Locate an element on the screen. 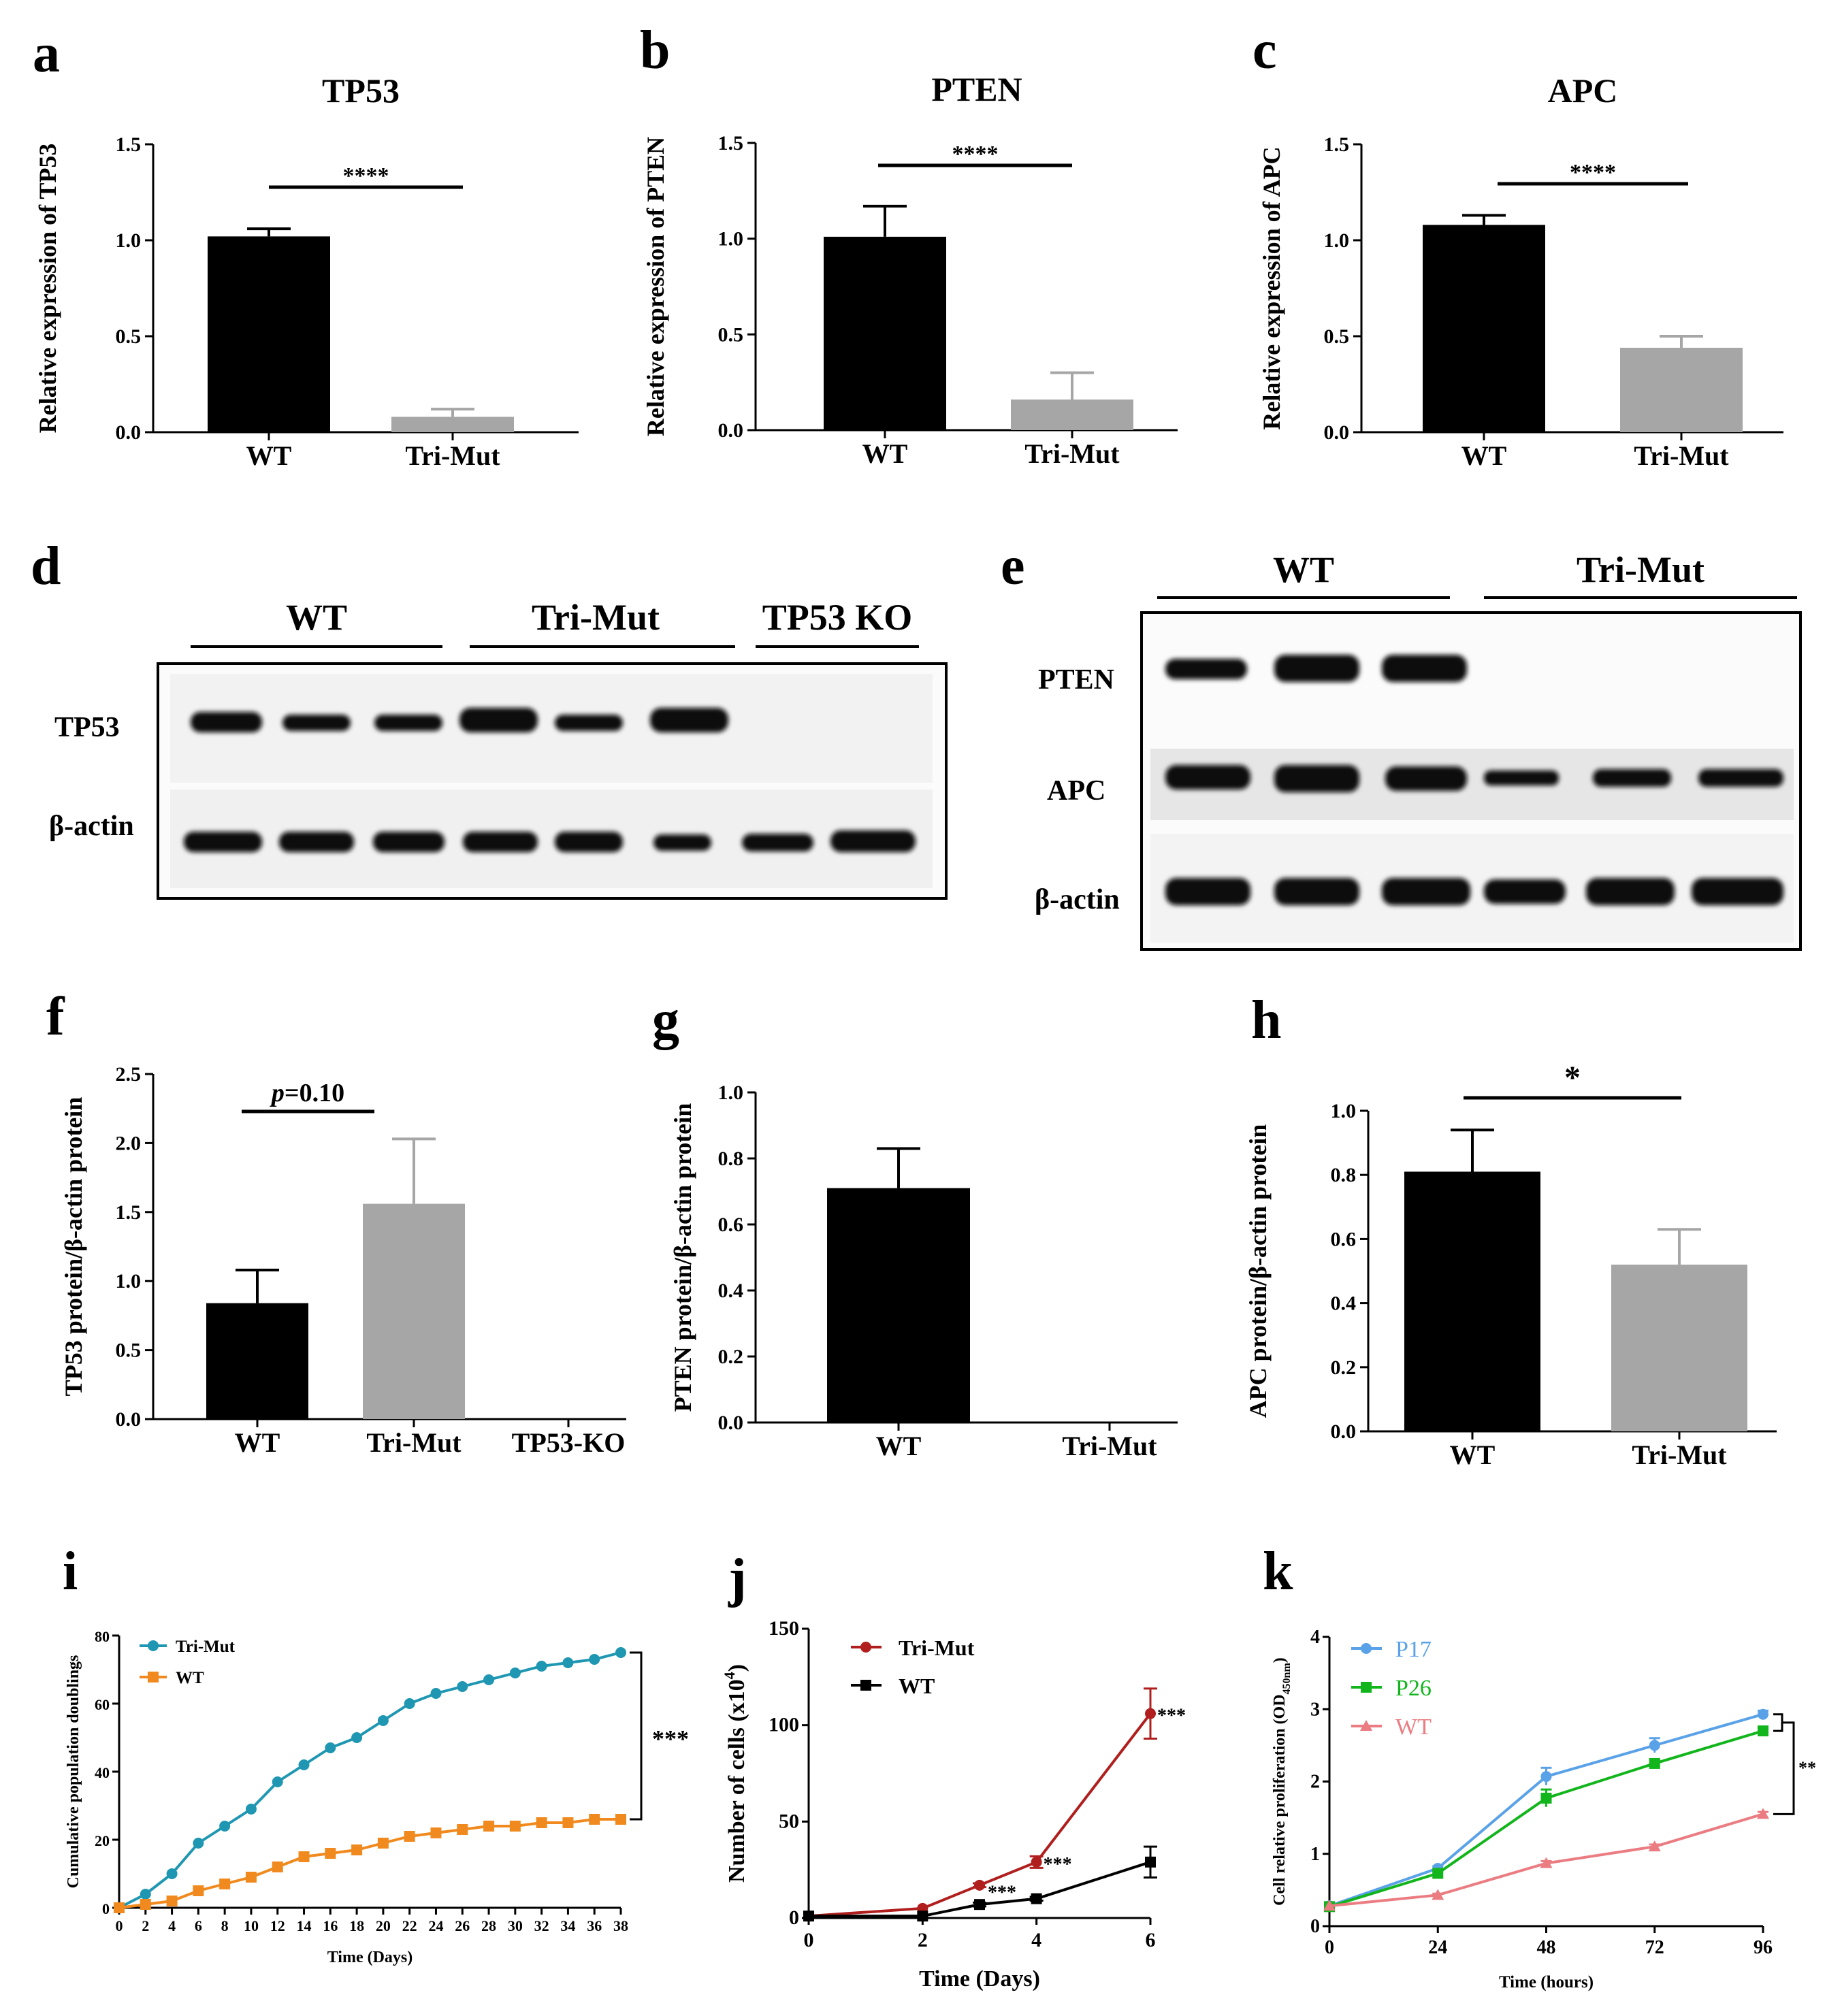 The image size is (1842, 2016). series-line-p17 is located at coordinates (1546, 1810).